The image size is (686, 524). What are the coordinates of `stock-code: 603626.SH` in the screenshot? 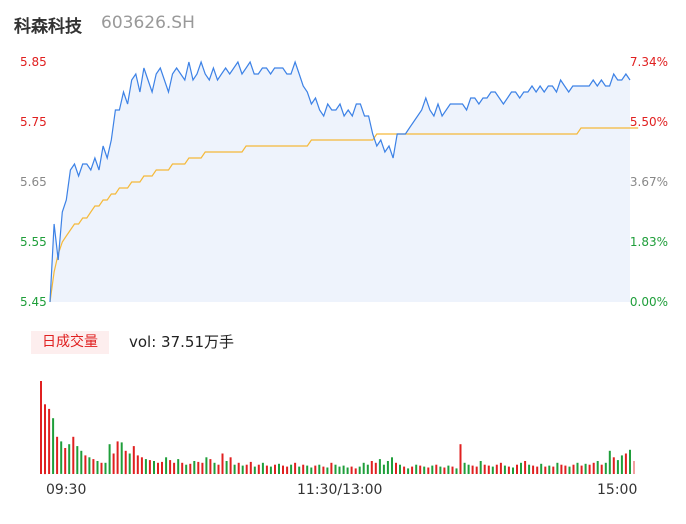 It's located at (148, 23).